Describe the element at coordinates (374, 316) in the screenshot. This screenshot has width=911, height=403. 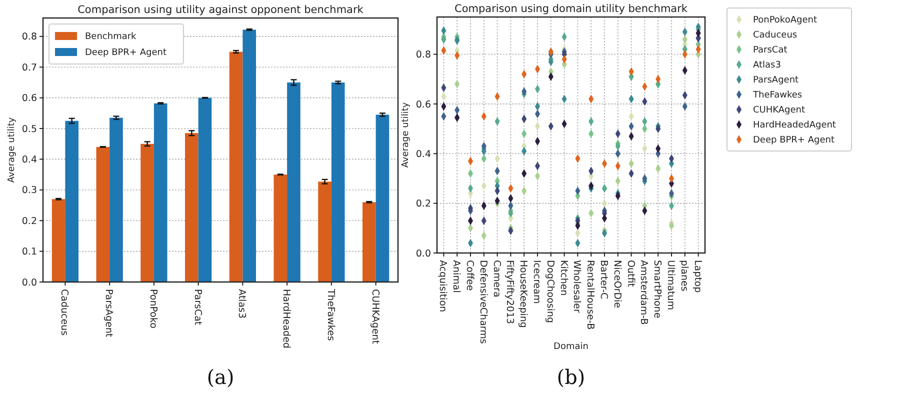
I see `x-tick-label: CUHKAgent` at that location.